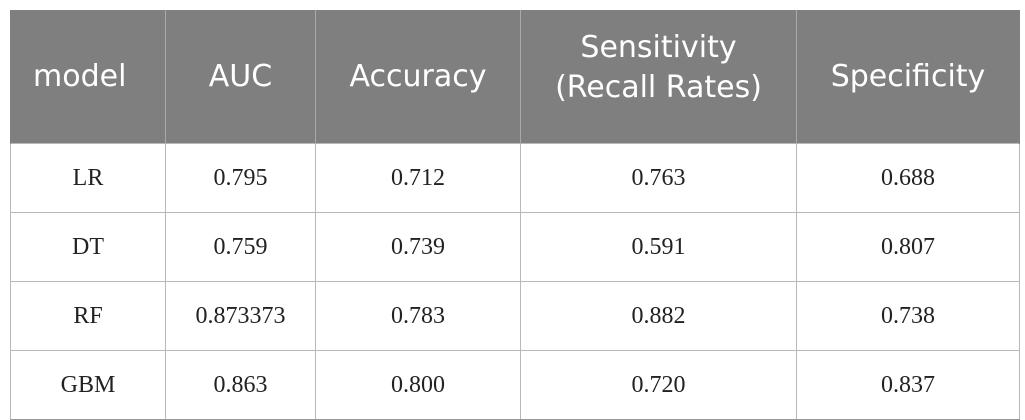 This screenshot has height=420, width=1025. I want to click on header-accuracy: Accuracy, so click(418, 77).